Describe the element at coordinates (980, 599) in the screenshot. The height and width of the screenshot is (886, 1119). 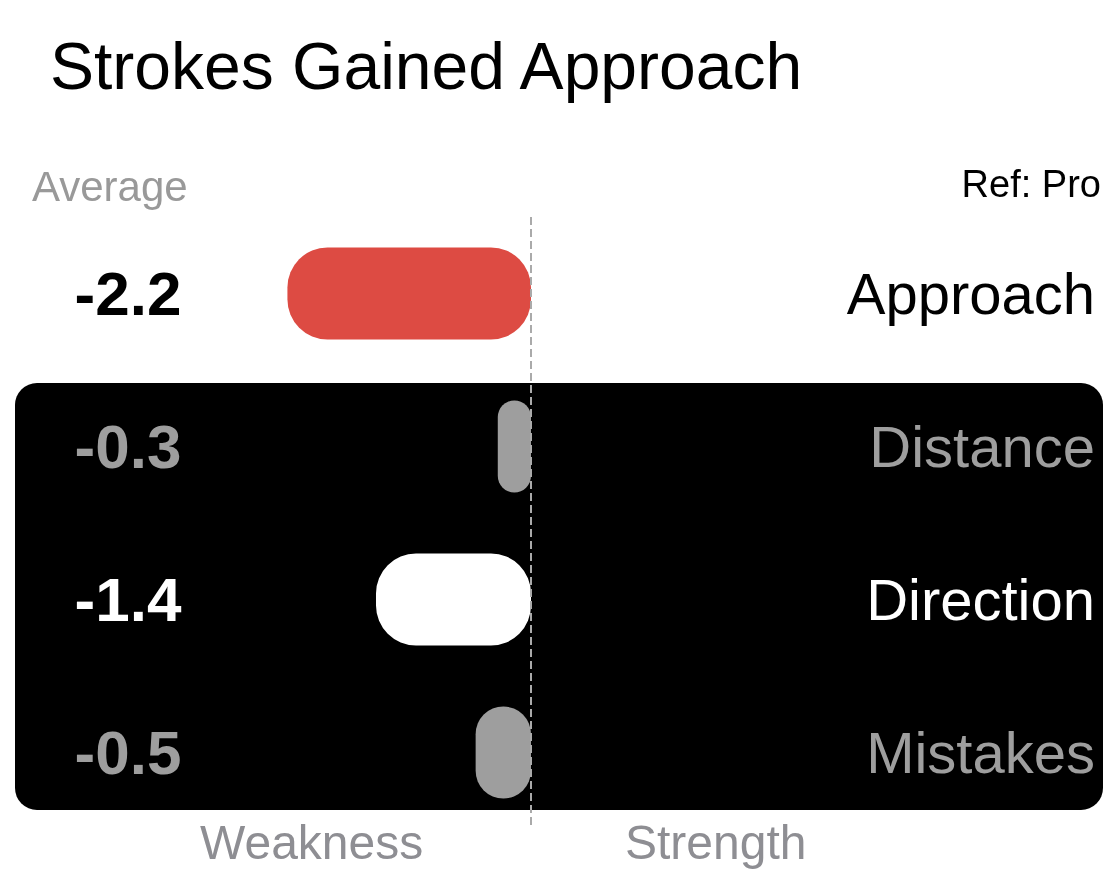
I see `y-tick-label: Direction` at that location.